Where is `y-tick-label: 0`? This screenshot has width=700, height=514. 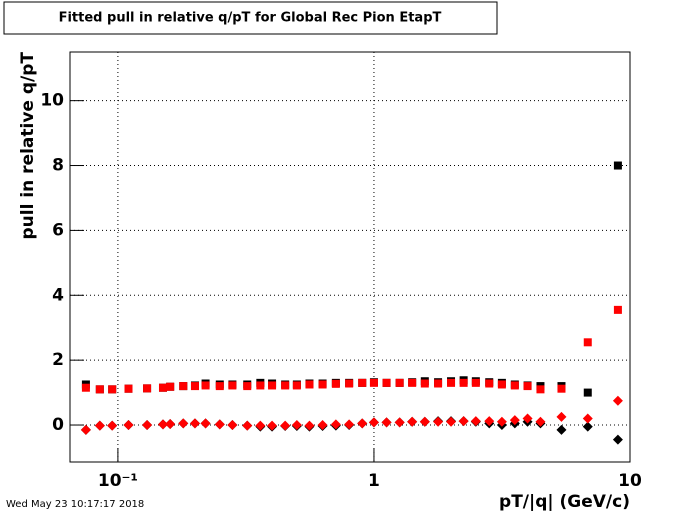
y-tick-label: 0 is located at coordinates (58, 425).